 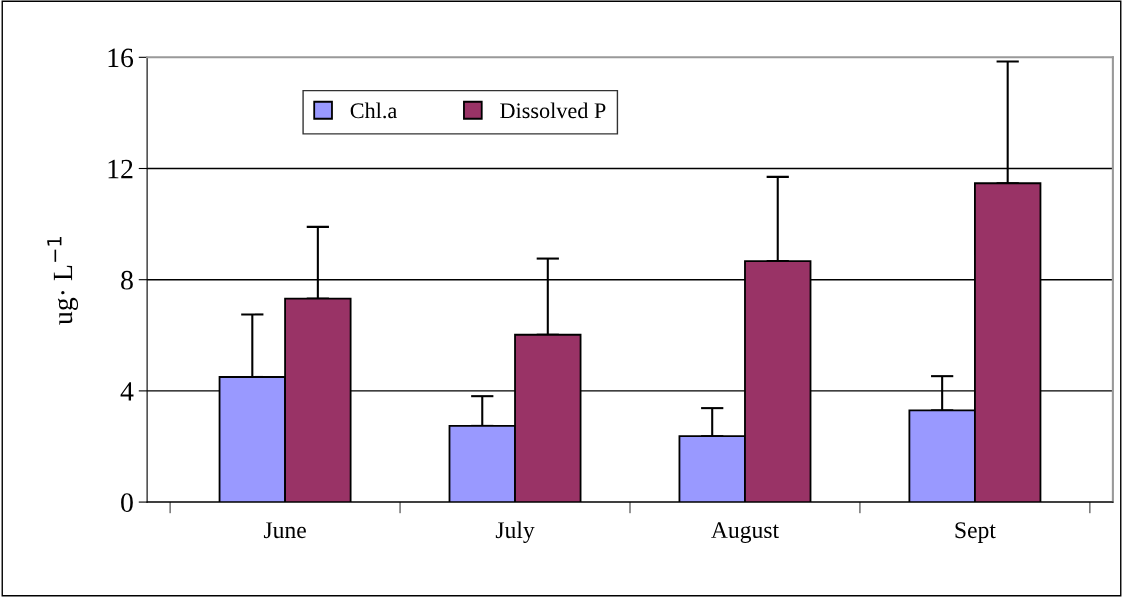 I want to click on y-tick-label: 12, so click(x=120, y=169).